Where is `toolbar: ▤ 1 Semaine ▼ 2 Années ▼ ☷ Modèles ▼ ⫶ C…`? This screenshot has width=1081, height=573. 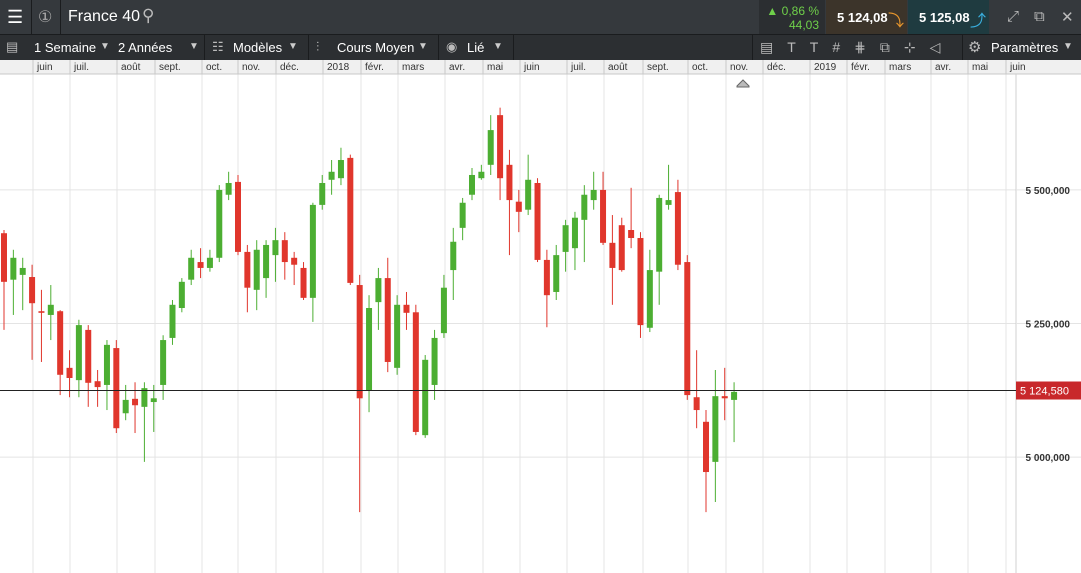
toolbar: ▤ 1 Semaine ▼ 2 Années ▼ ☷ Modèles ▼ ⫶ C… is located at coordinates (540, 47).